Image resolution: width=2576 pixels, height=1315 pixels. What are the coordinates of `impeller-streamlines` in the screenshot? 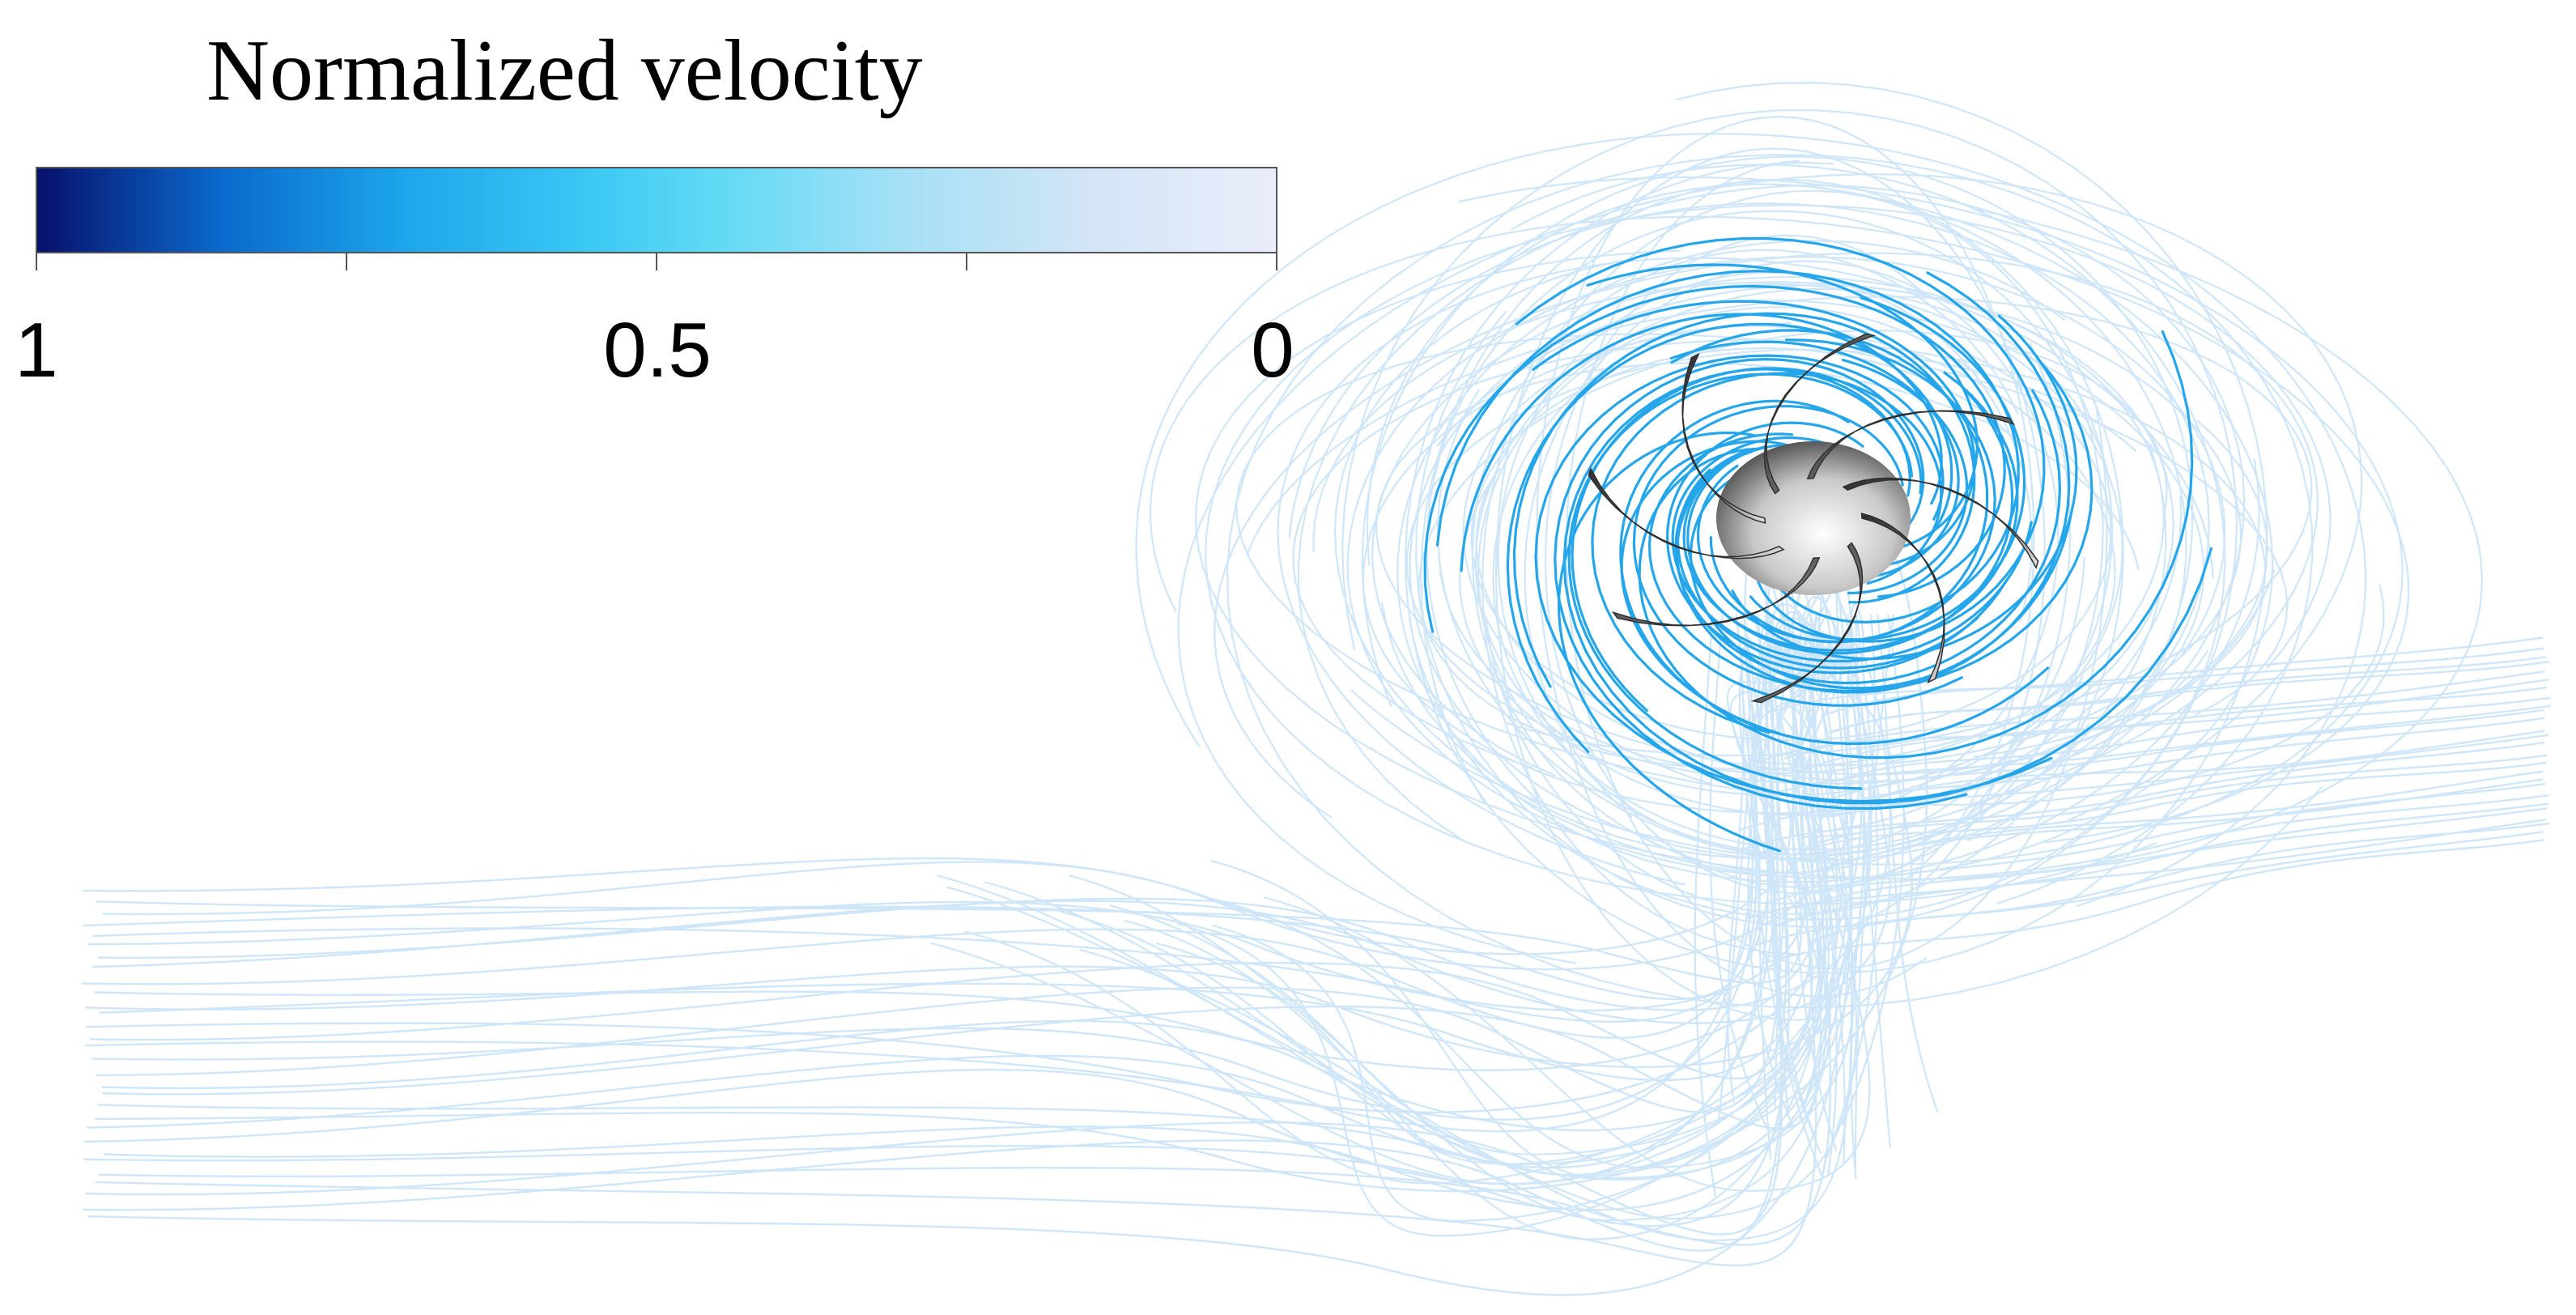 It's located at (1818, 545).